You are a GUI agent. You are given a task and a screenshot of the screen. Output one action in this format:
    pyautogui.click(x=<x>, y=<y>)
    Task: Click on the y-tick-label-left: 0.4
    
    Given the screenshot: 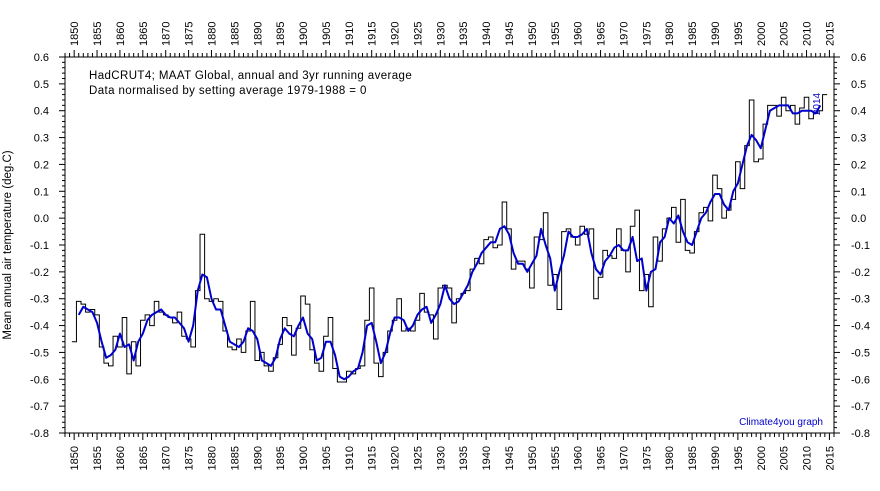 What is the action you would take?
    pyautogui.click(x=41, y=112)
    